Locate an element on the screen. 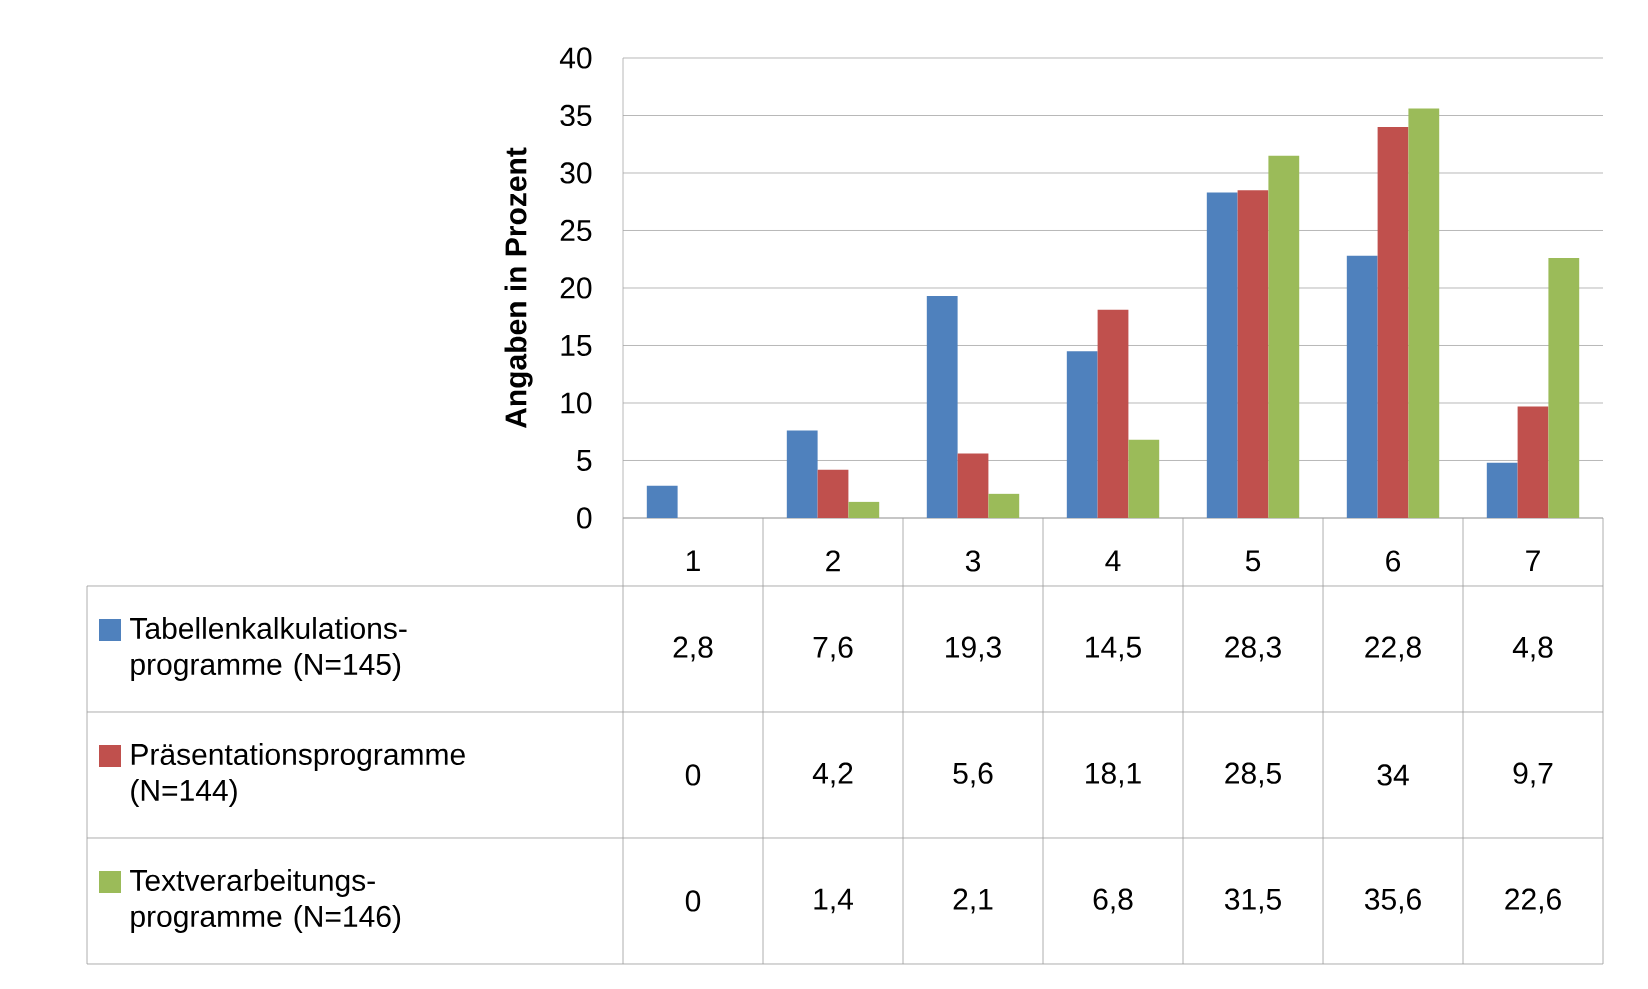 The width and height of the screenshot is (1648, 989). y-tick-label: 20 is located at coordinates (576, 288).